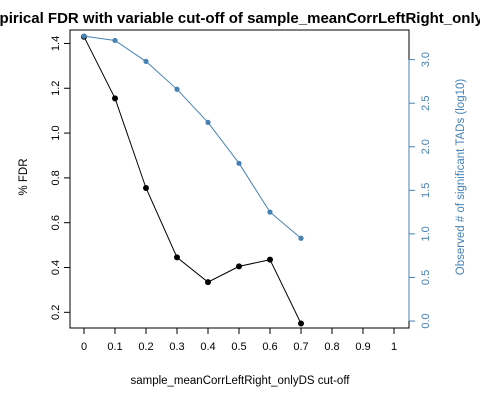  I want to click on x-tick-label: 0.5, so click(238, 347).